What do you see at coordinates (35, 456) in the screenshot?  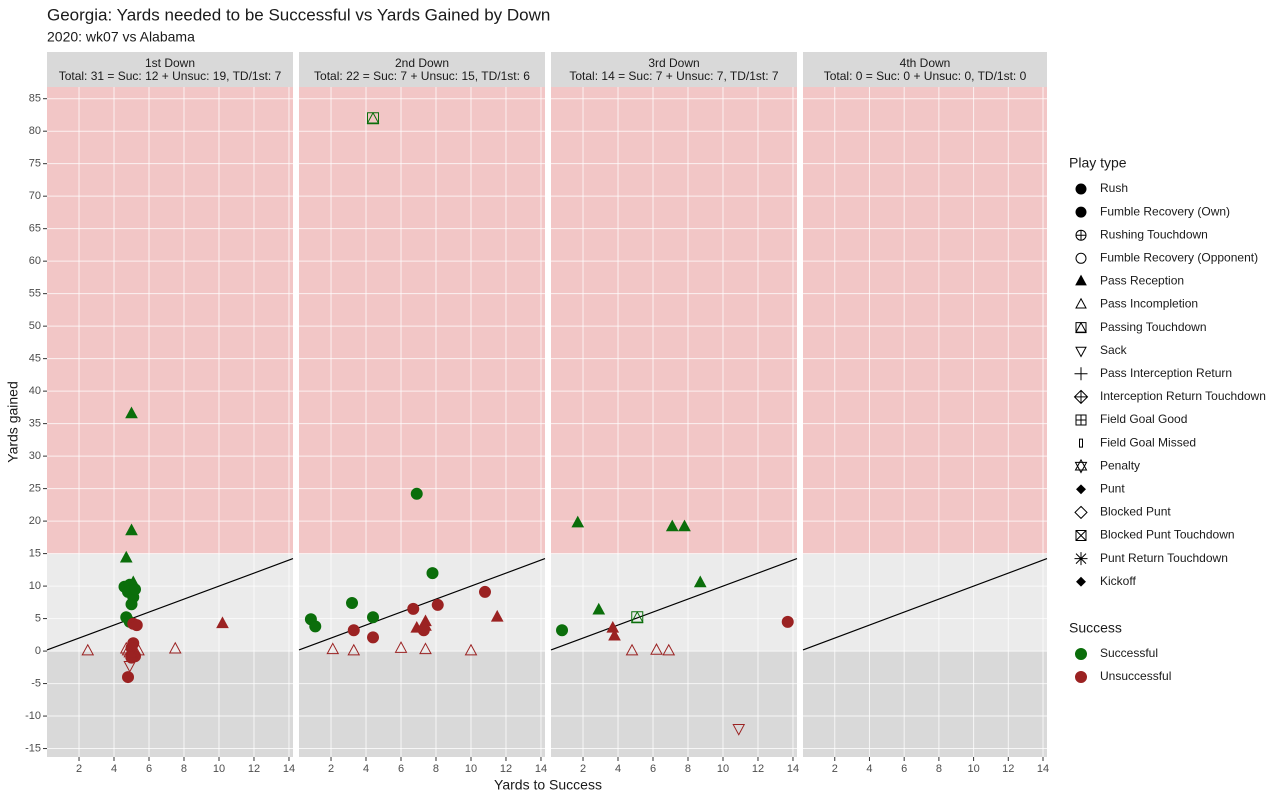 I see `y-tick-label: 30` at bounding box center [35, 456].